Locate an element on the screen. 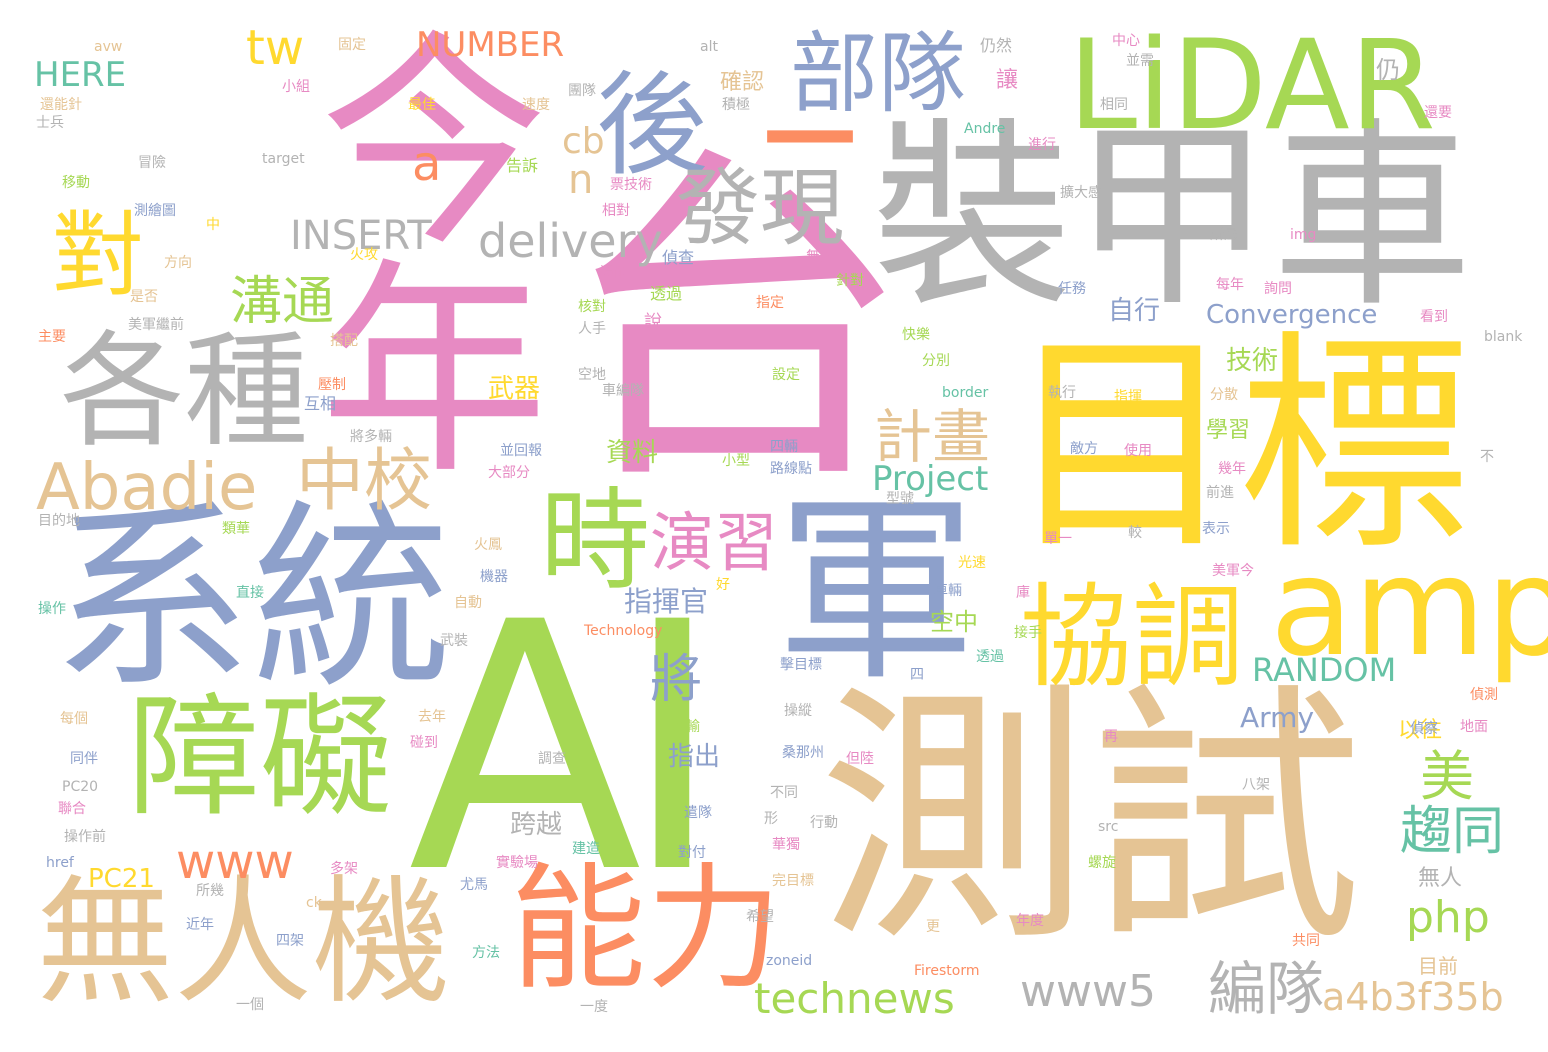  word-zhongxin: 中心 is located at coordinates (1126, 41).